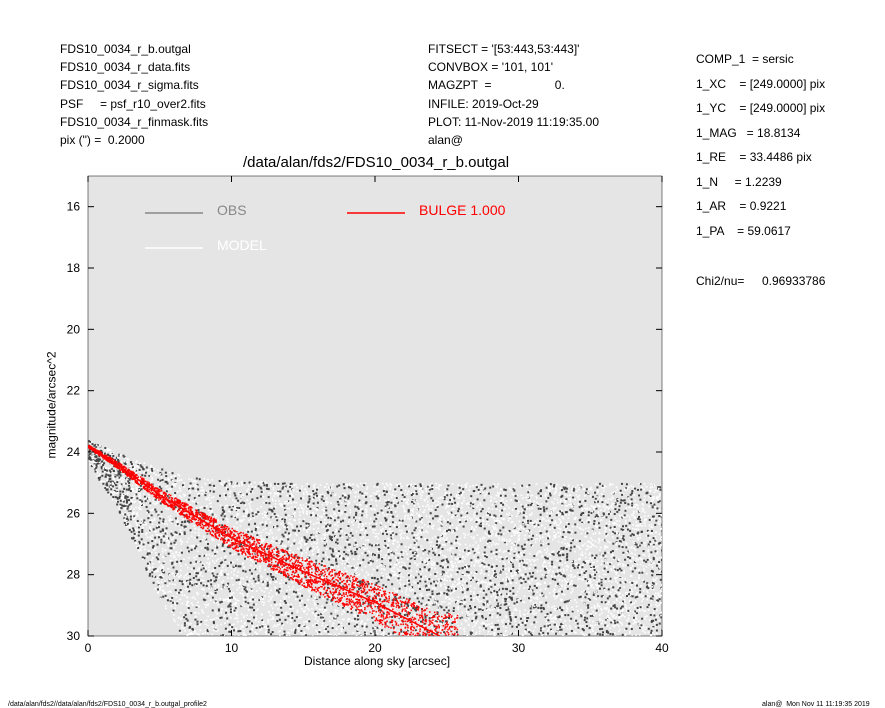 This screenshot has width=885, height=708. Describe the element at coordinates (720, 281) in the screenshot. I see `chi2-label: Chi2/nu=` at that location.